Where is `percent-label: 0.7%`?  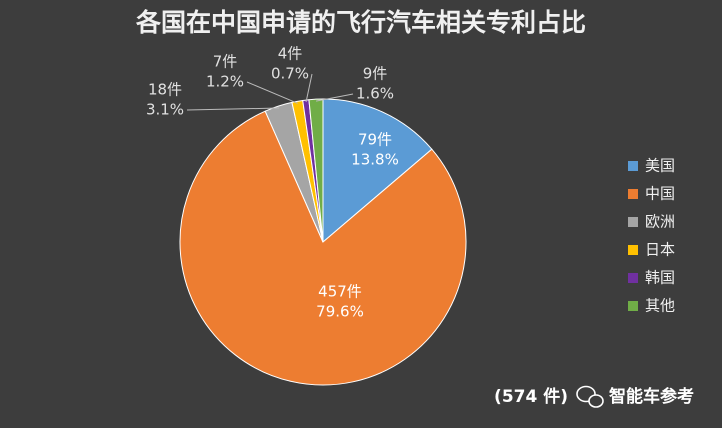 percent-label: 0.7% is located at coordinates (290, 74).